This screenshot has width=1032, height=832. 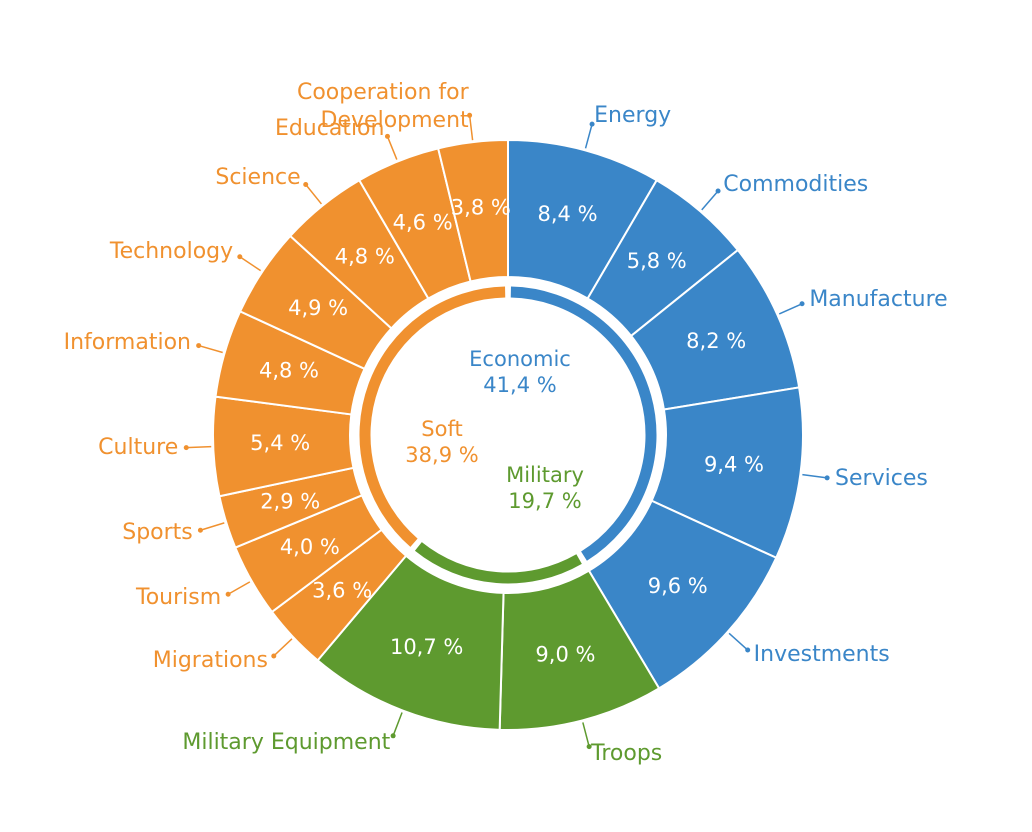 What do you see at coordinates (210, 661) in the screenshot?
I see `category-label: Migrations` at bounding box center [210, 661].